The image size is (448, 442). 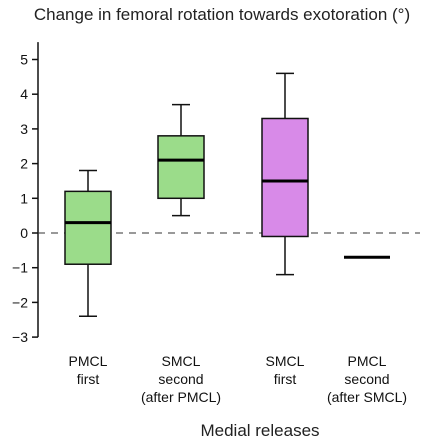 I want to click on category-label: (after PMCL), so click(x=181, y=397).